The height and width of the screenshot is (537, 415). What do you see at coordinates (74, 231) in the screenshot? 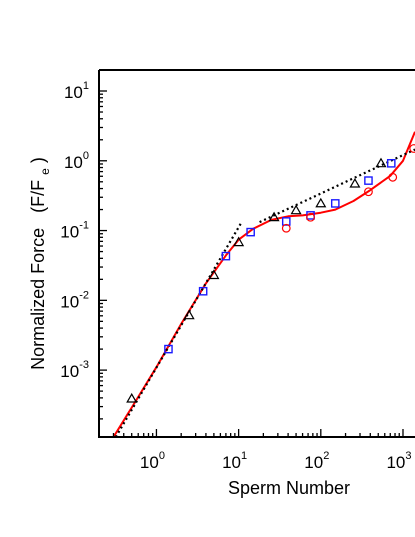
I see `y-tick-label: 10⁻¹` at bounding box center [74, 231].